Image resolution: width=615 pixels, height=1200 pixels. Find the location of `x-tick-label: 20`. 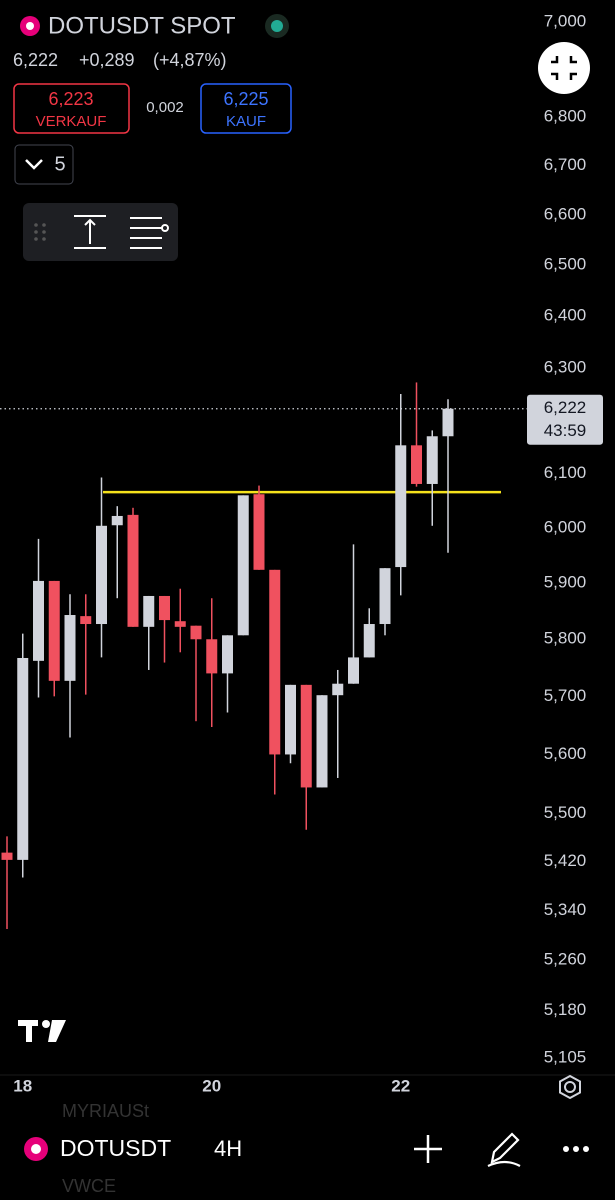

x-tick-label: 20 is located at coordinates (211, 1085).